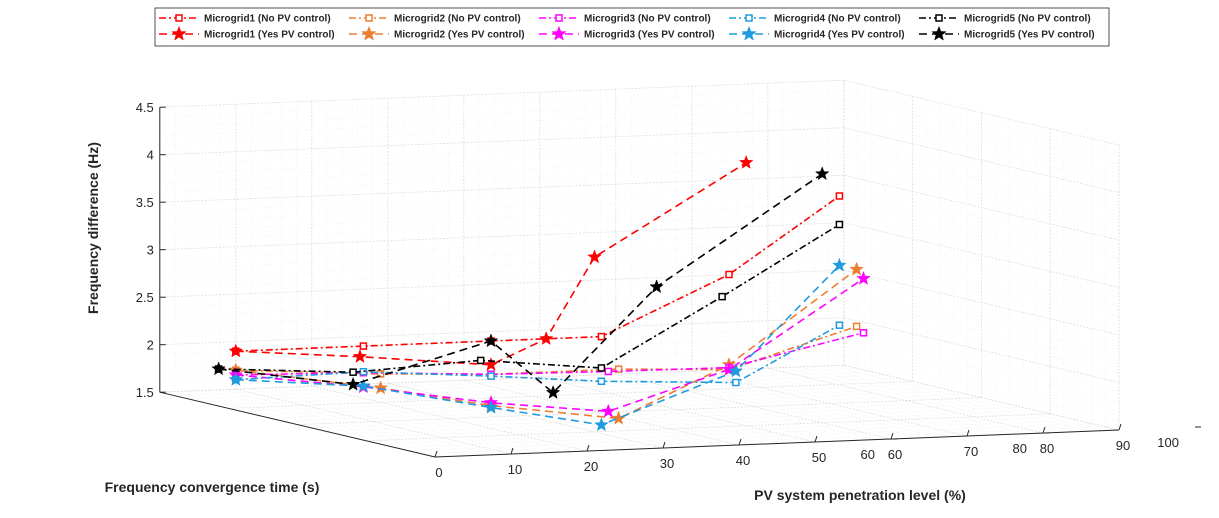 The image size is (1219, 518). Describe the element at coordinates (145, 297) in the screenshot. I see `z-tick-label: 2.5` at that location.